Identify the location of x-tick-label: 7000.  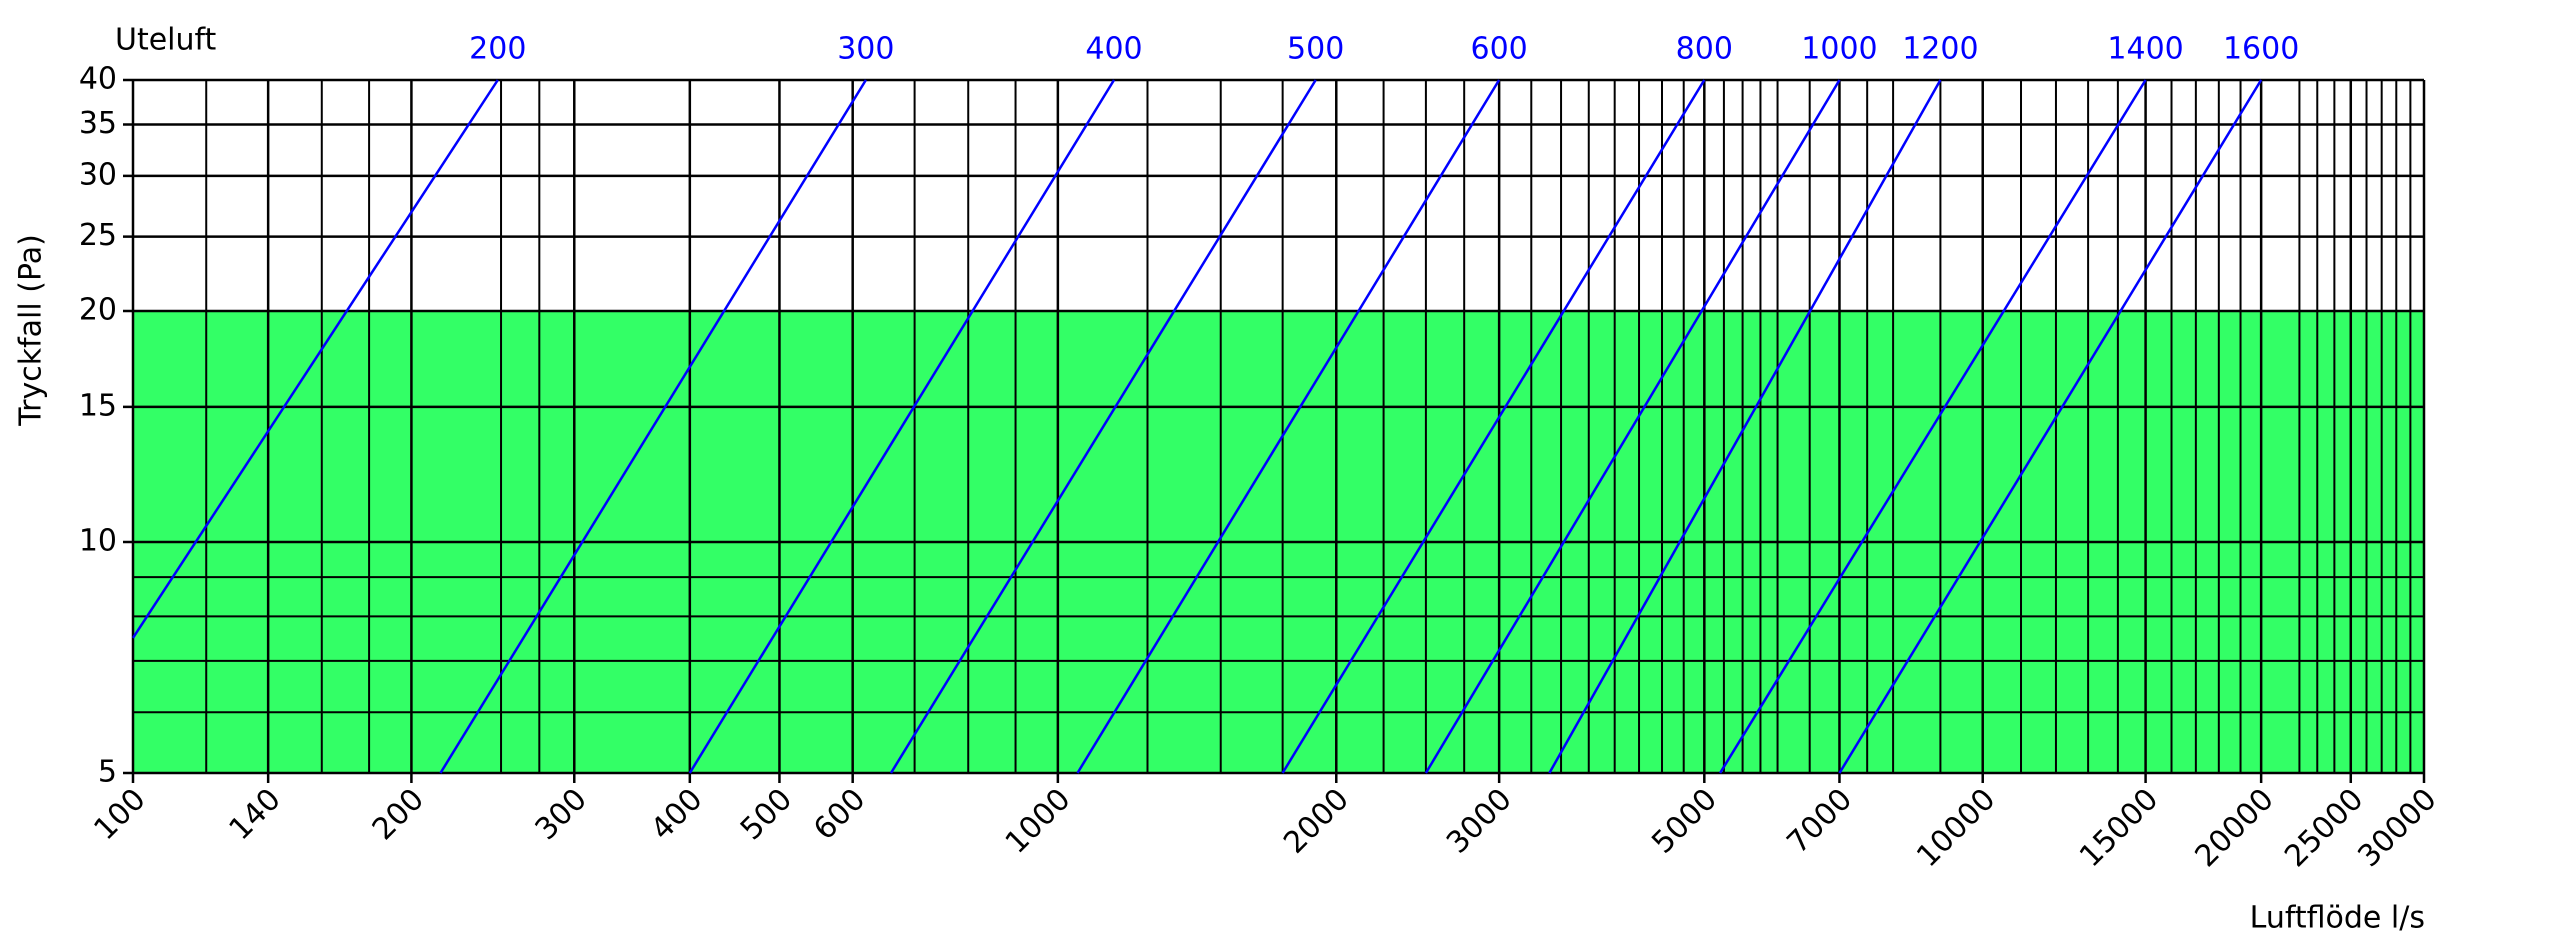
(1819, 821).